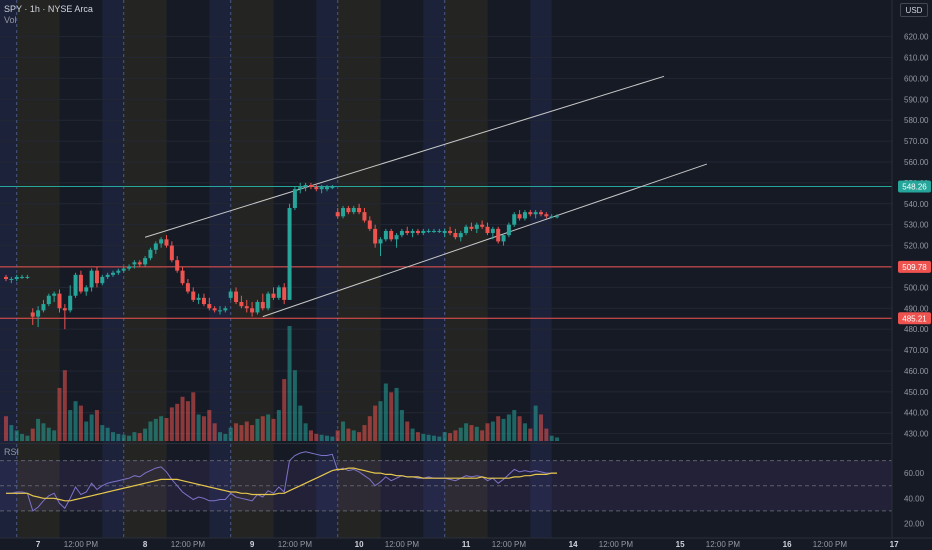  What do you see at coordinates (914, 10) in the screenshot?
I see `currency-button: USD` at bounding box center [914, 10].